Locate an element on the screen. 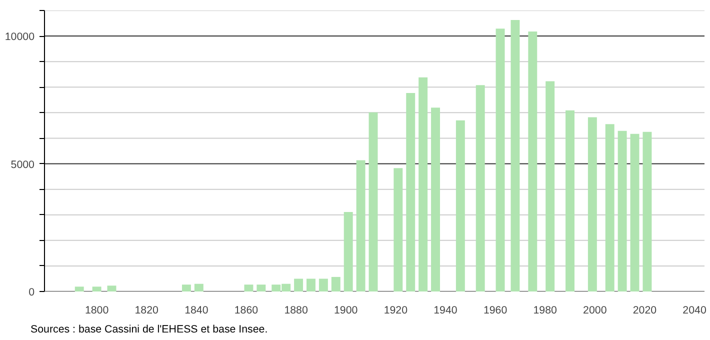  x-tick-label: 1820 is located at coordinates (146, 310).